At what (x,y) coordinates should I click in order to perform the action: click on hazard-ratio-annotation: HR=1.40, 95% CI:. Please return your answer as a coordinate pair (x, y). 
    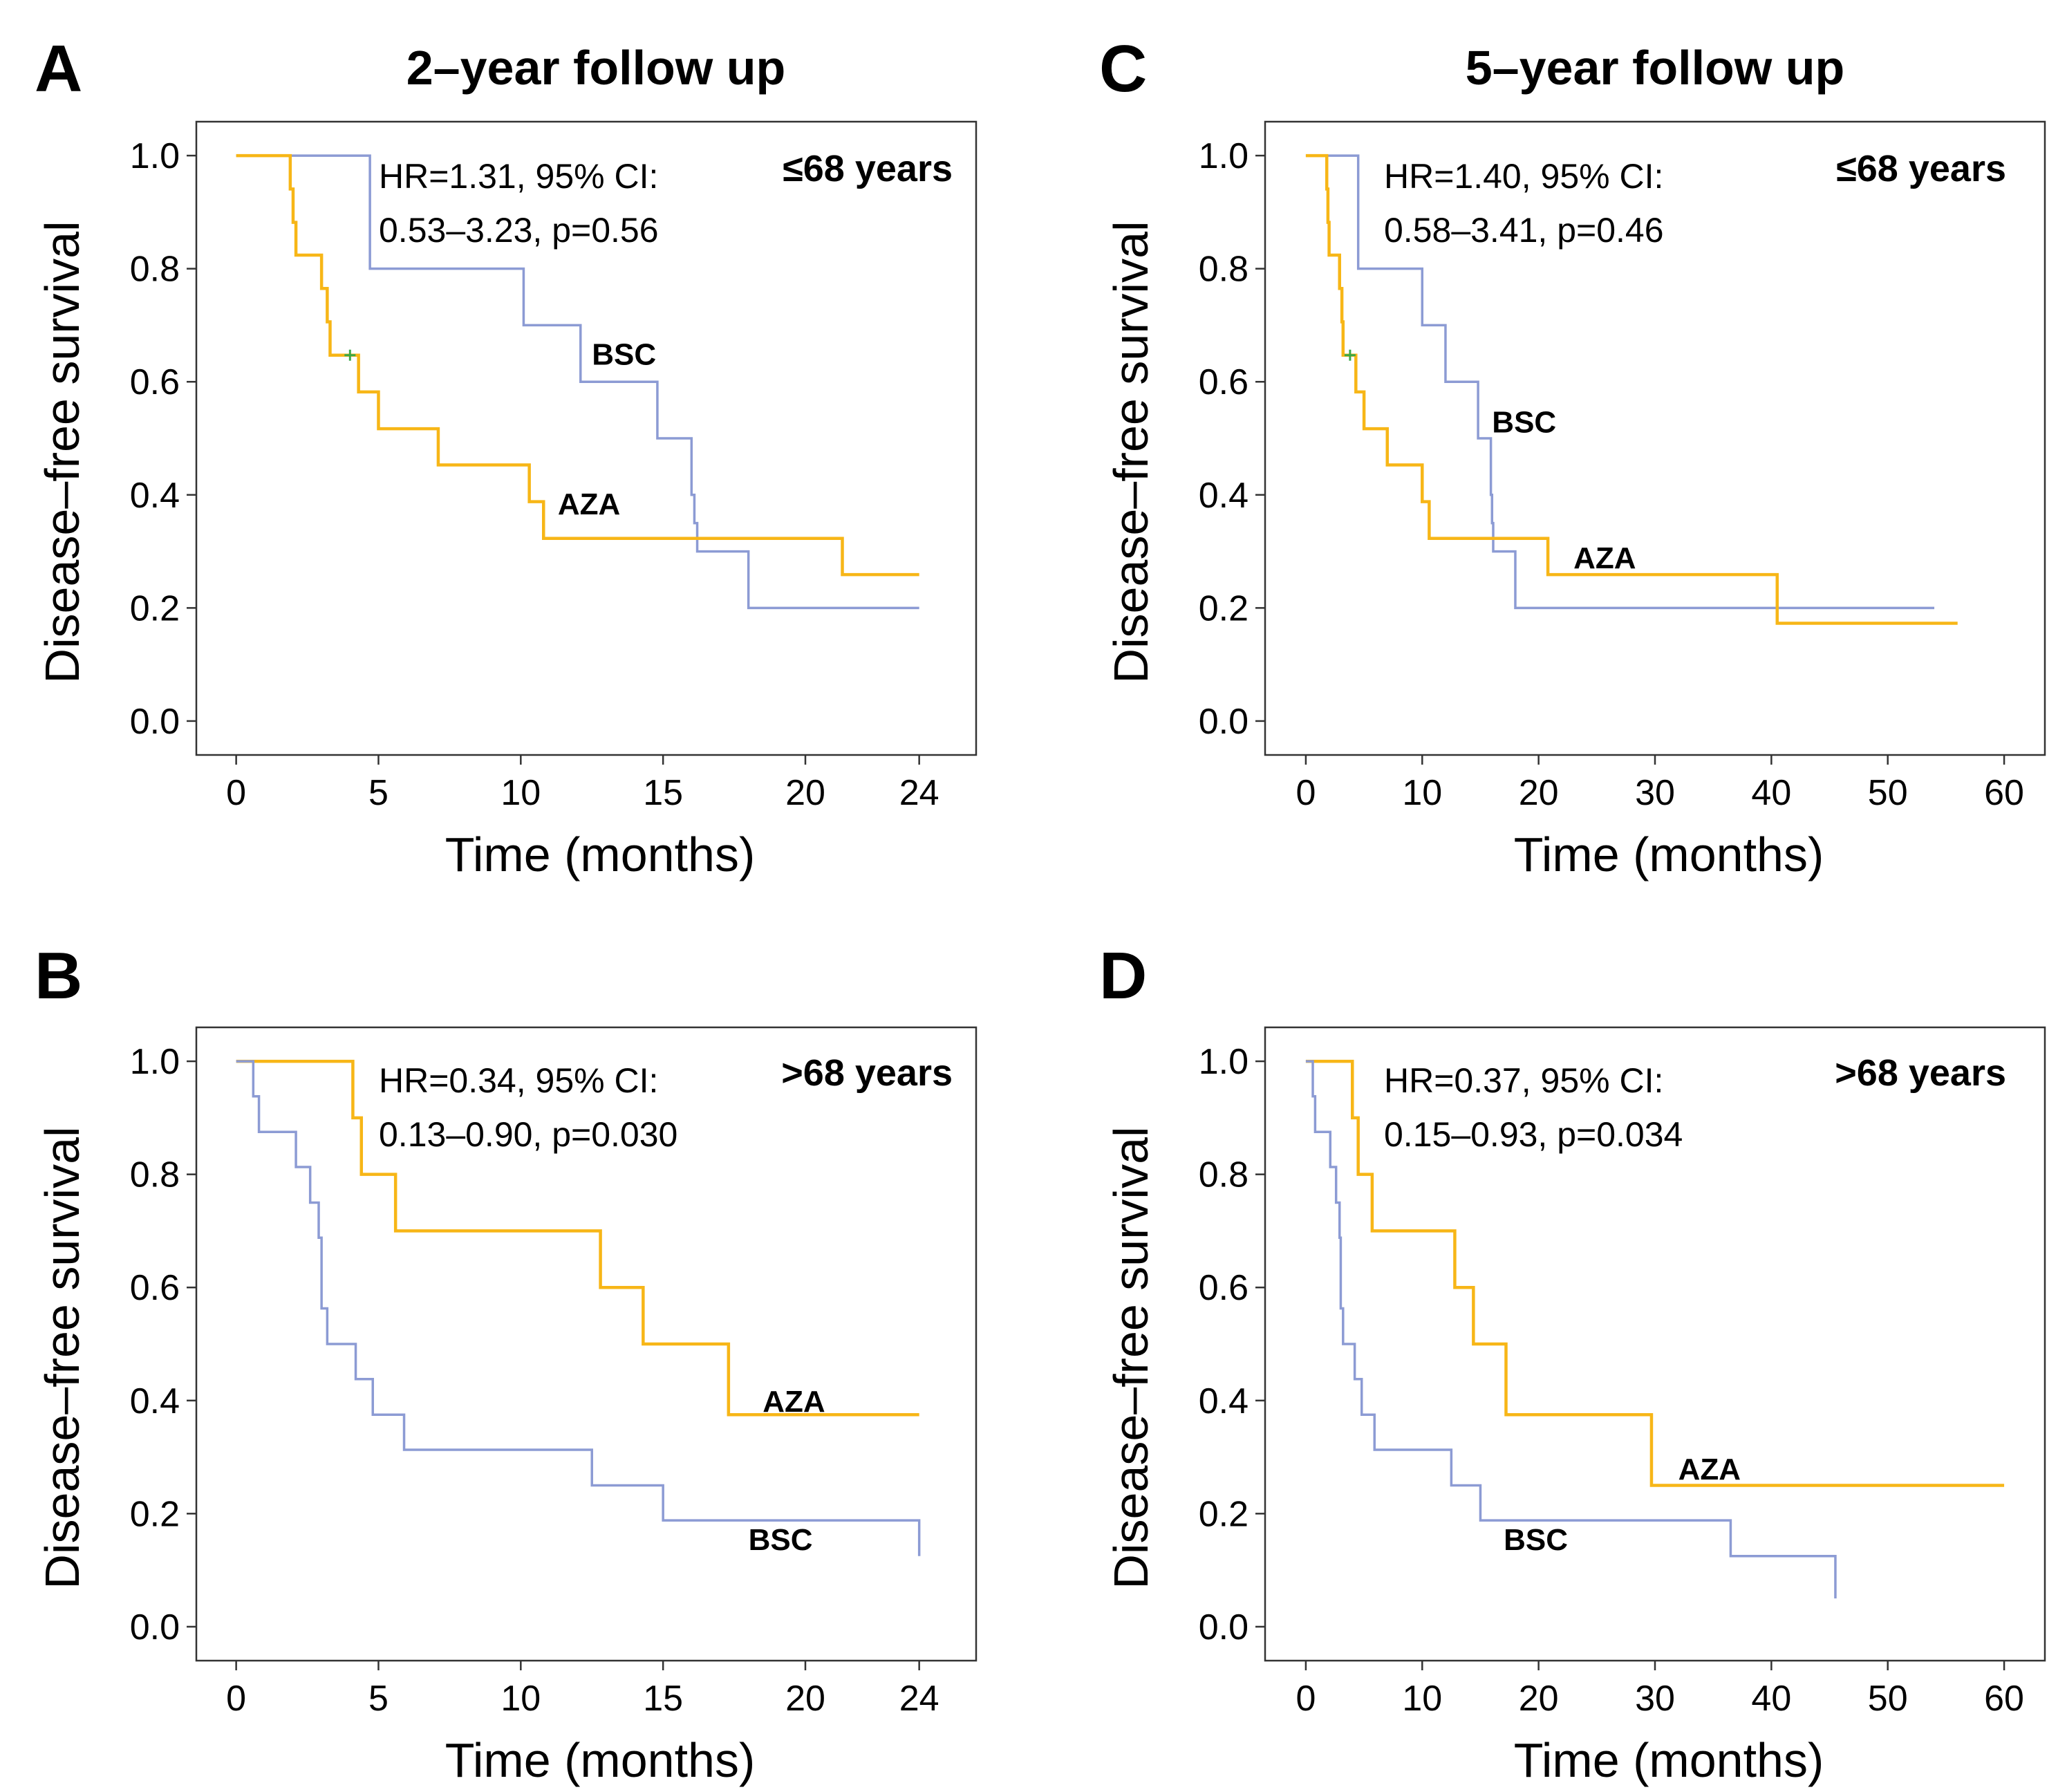
    Looking at the image, I should click on (1523, 176).